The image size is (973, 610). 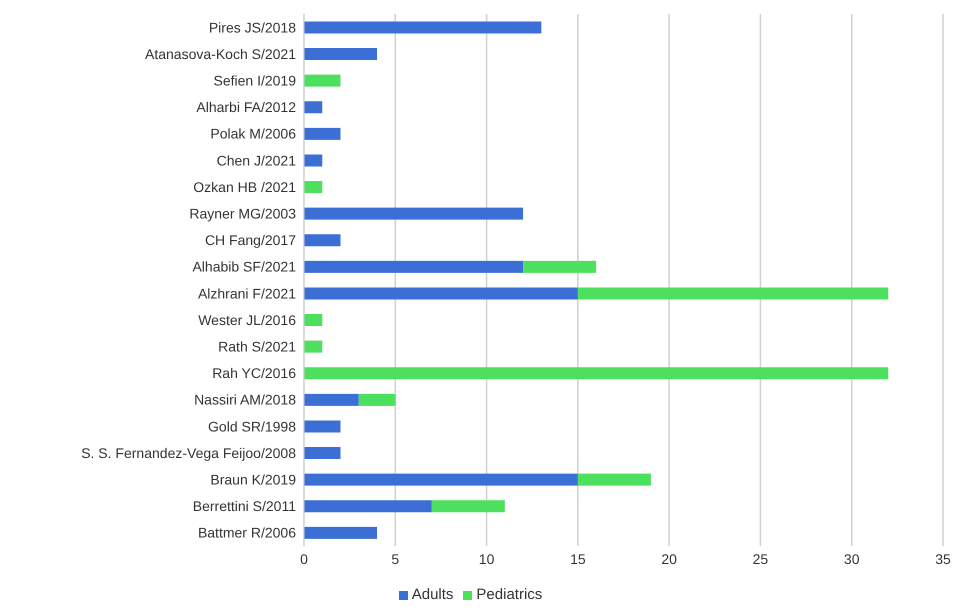 What do you see at coordinates (247, 320) in the screenshot?
I see `y-tick-label: Wester JL/2016` at bounding box center [247, 320].